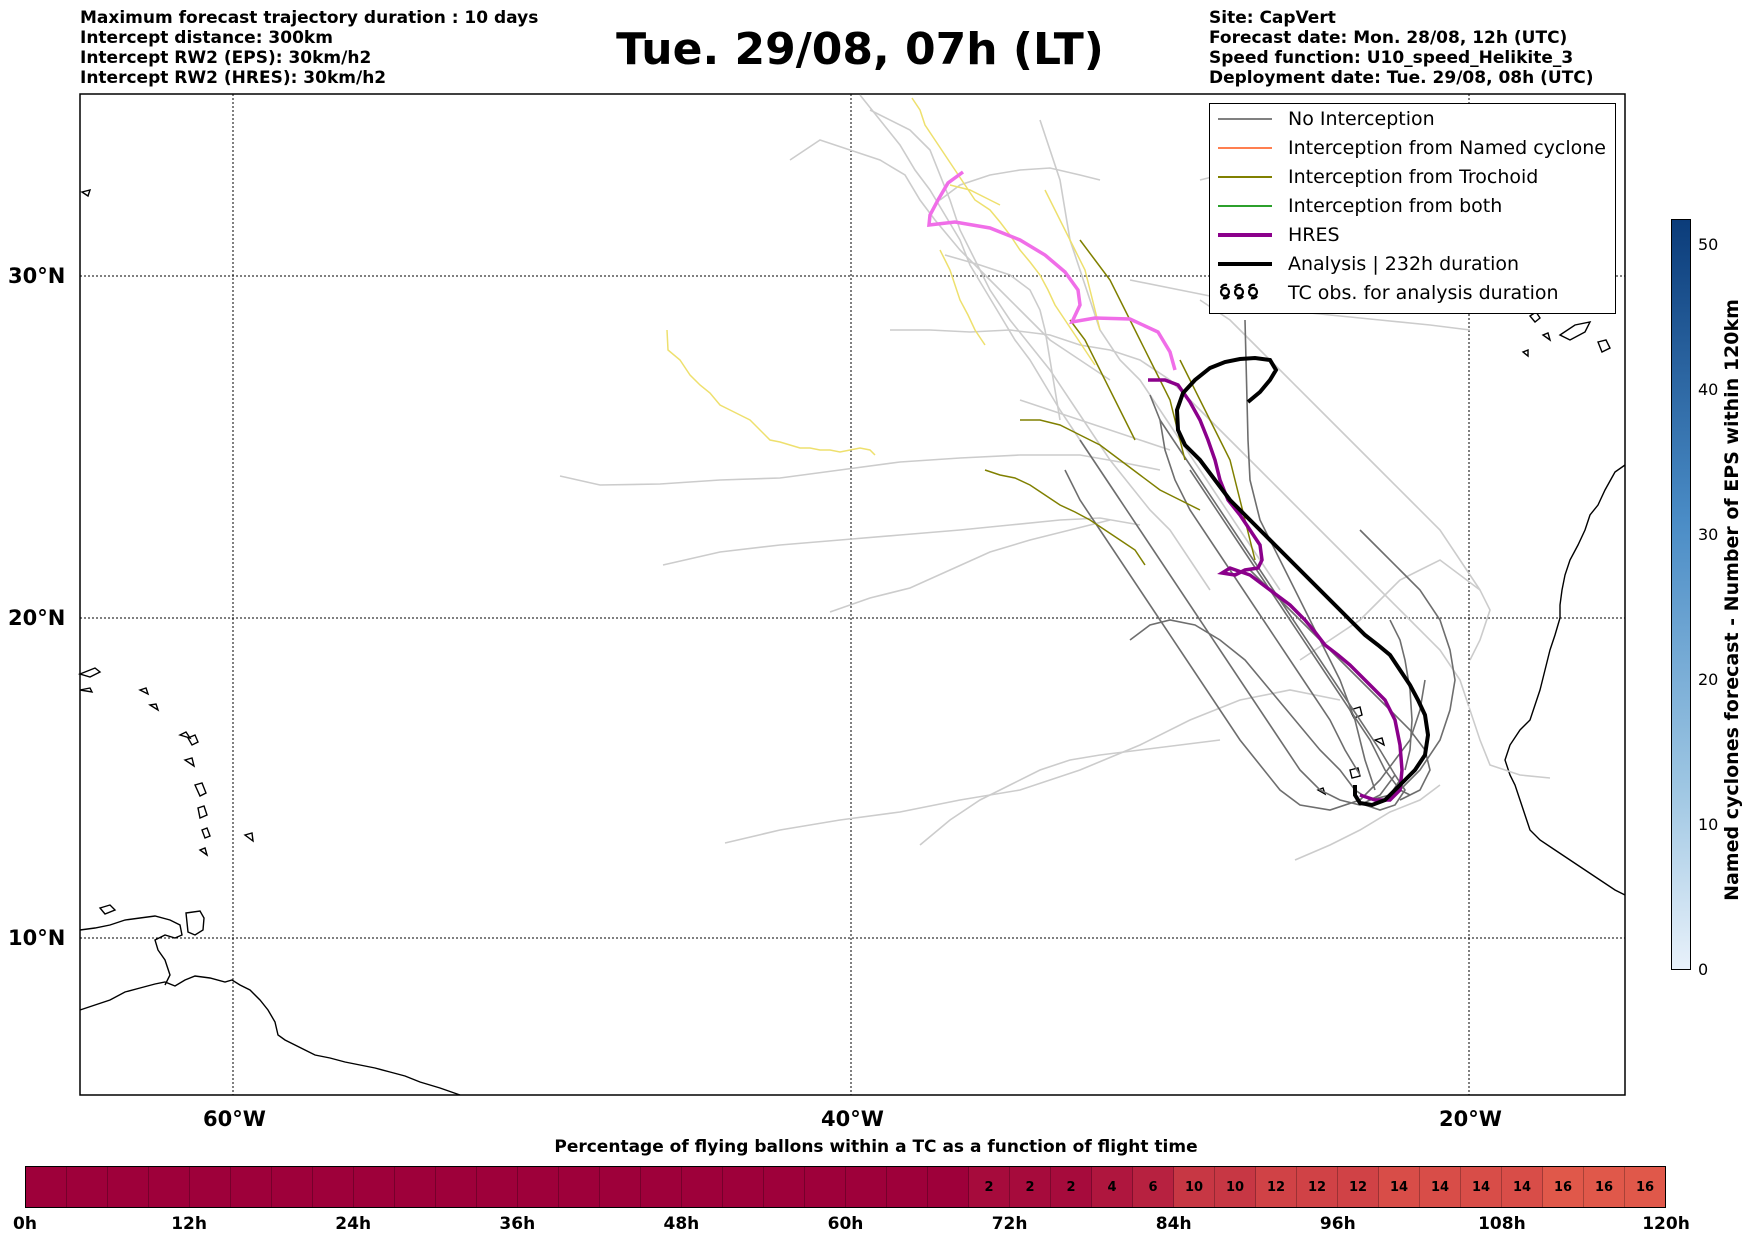 This screenshot has width=1752, height=1241. What do you see at coordinates (1423, 293) in the screenshot?
I see `legend-label: TC obs. for analysis duration` at bounding box center [1423, 293].